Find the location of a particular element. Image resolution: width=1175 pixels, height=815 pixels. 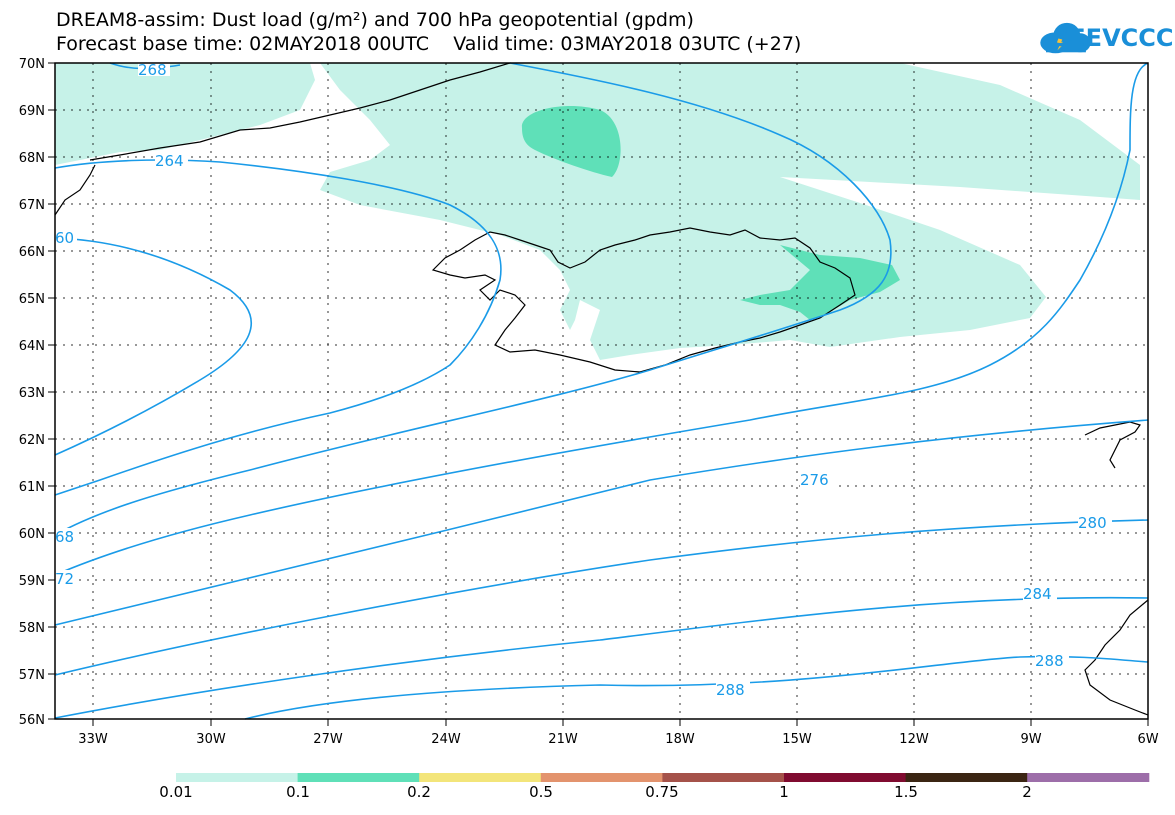

lat-label: 58N is located at coordinates (32, 628).